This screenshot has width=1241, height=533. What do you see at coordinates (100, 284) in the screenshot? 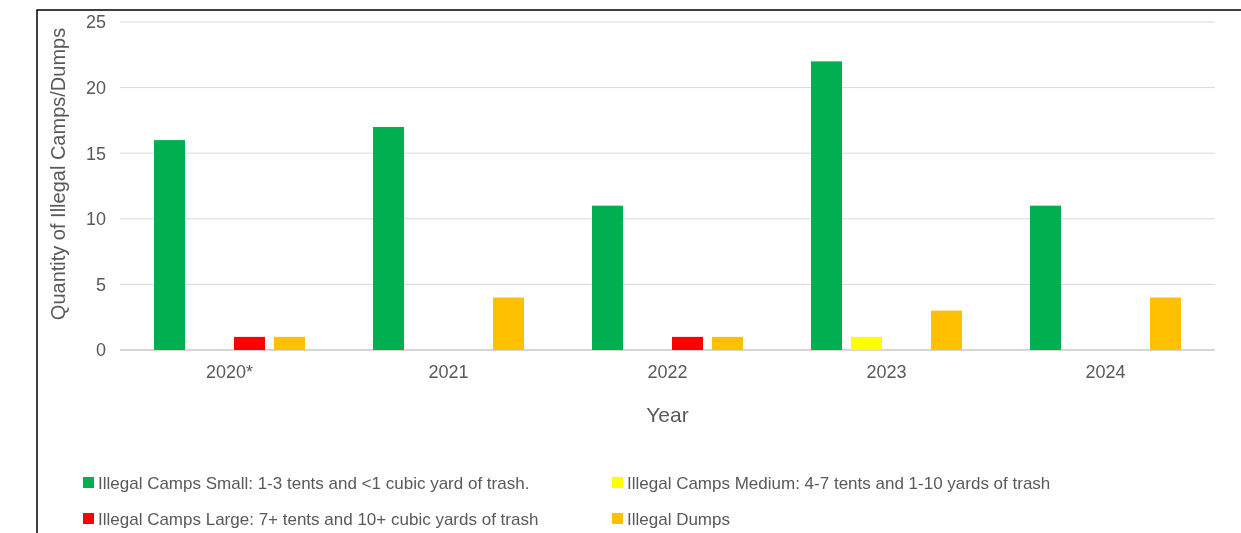
I see `y-tick-label: 5` at bounding box center [100, 284].